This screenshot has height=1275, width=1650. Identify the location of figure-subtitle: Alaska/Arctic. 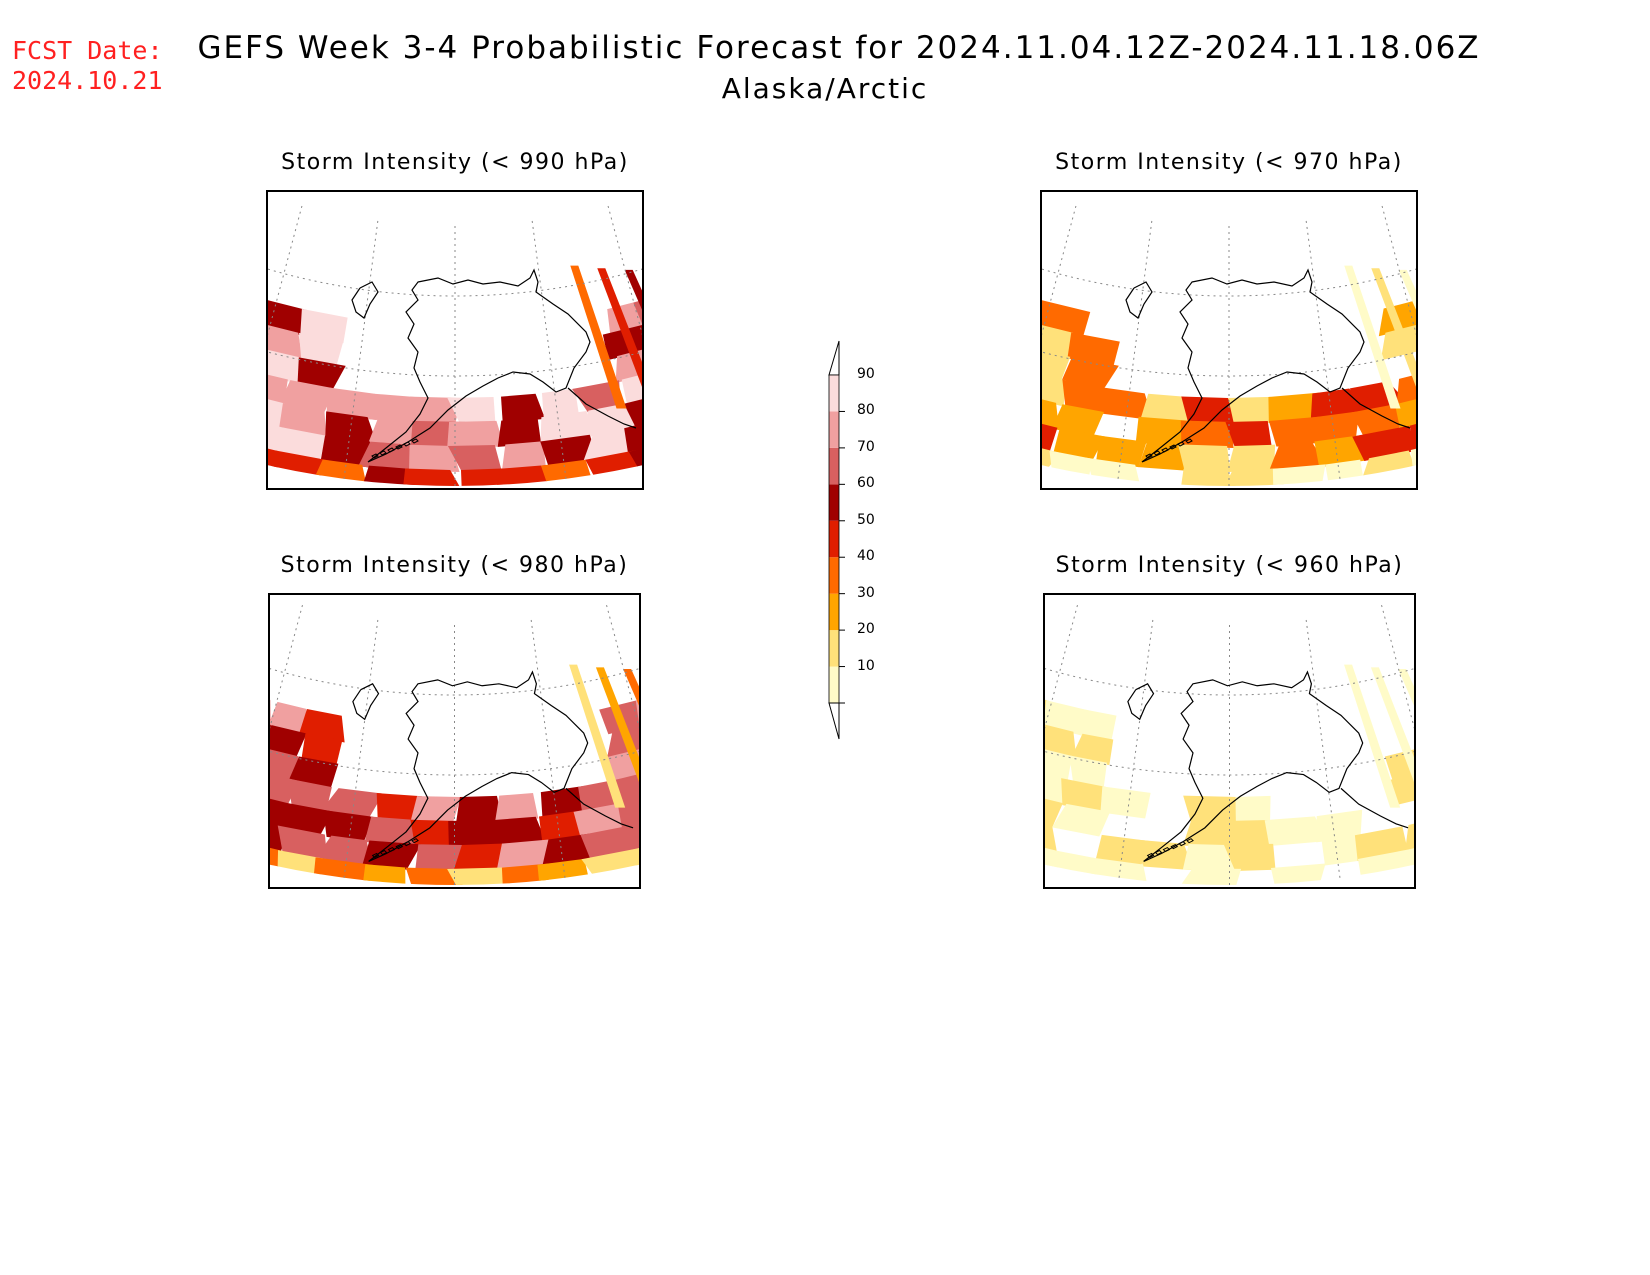
(825, 88).